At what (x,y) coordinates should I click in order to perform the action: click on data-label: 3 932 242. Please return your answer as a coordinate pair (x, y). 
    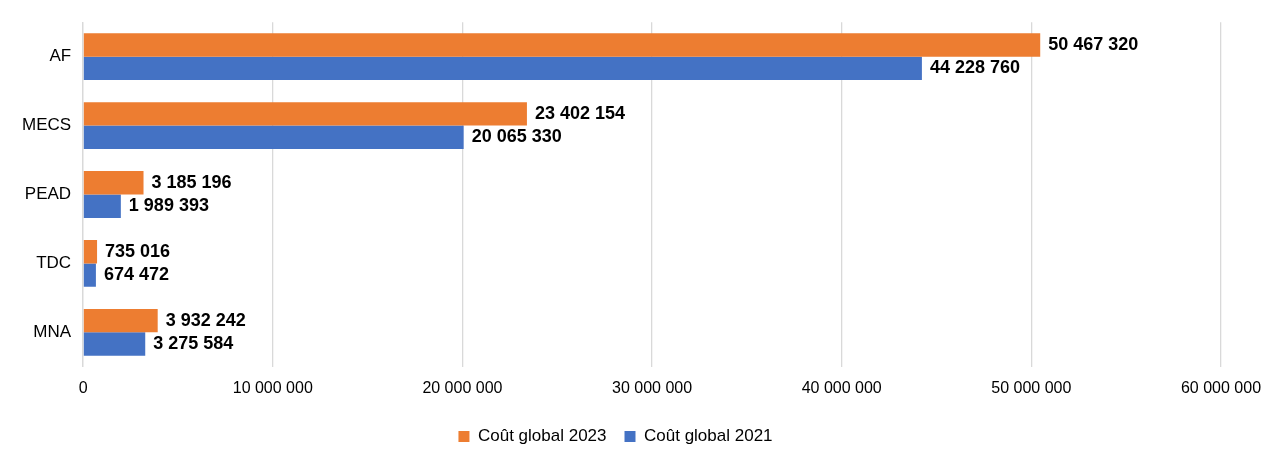
    Looking at the image, I should click on (205, 319).